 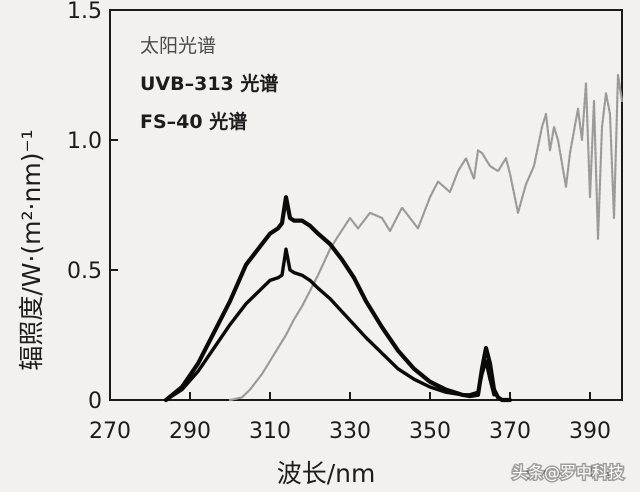 I want to click on x-tick-label: 270, so click(x=110, y=431).